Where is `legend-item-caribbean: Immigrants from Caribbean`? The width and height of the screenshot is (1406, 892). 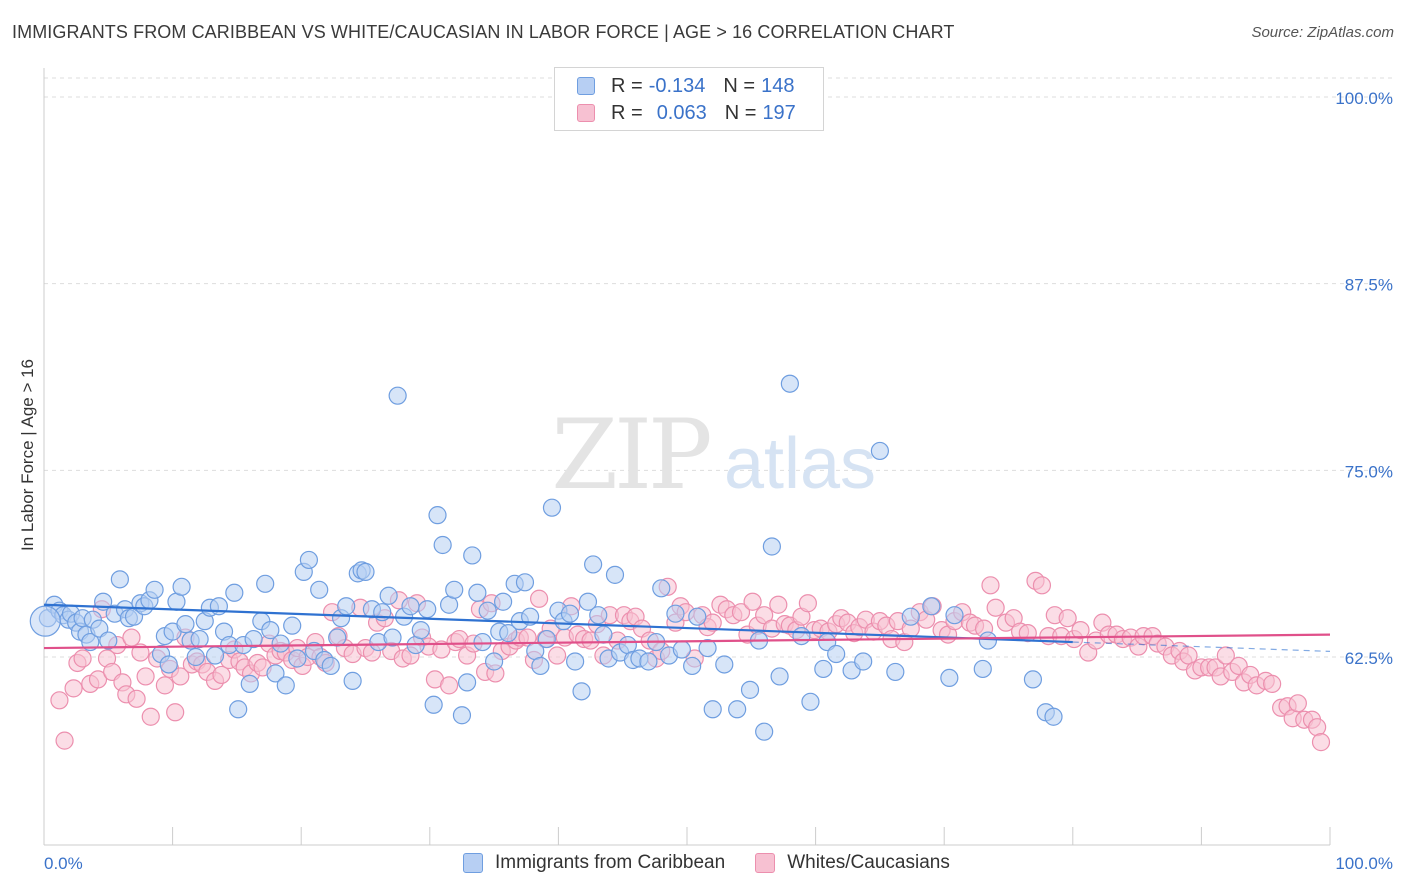
legend-item-caribbean: Immigrants from Caribbean is located at coordinates (594, 863).